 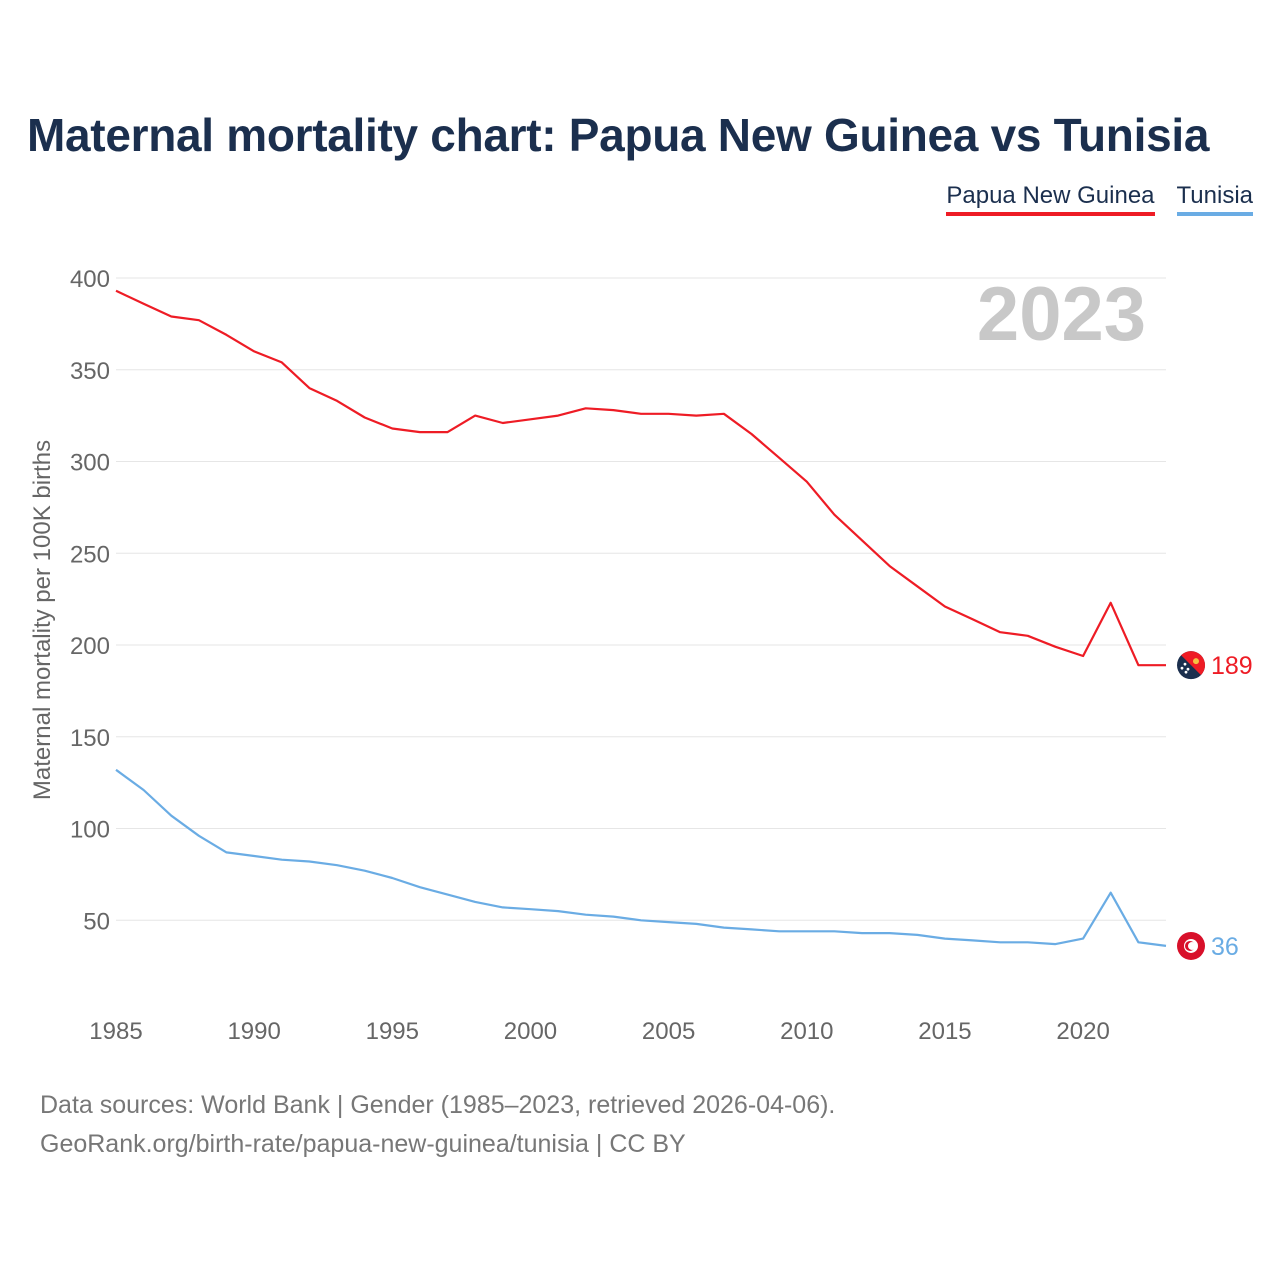 I want to click on end-markers: 189 36, so click(x=1215, y=806).